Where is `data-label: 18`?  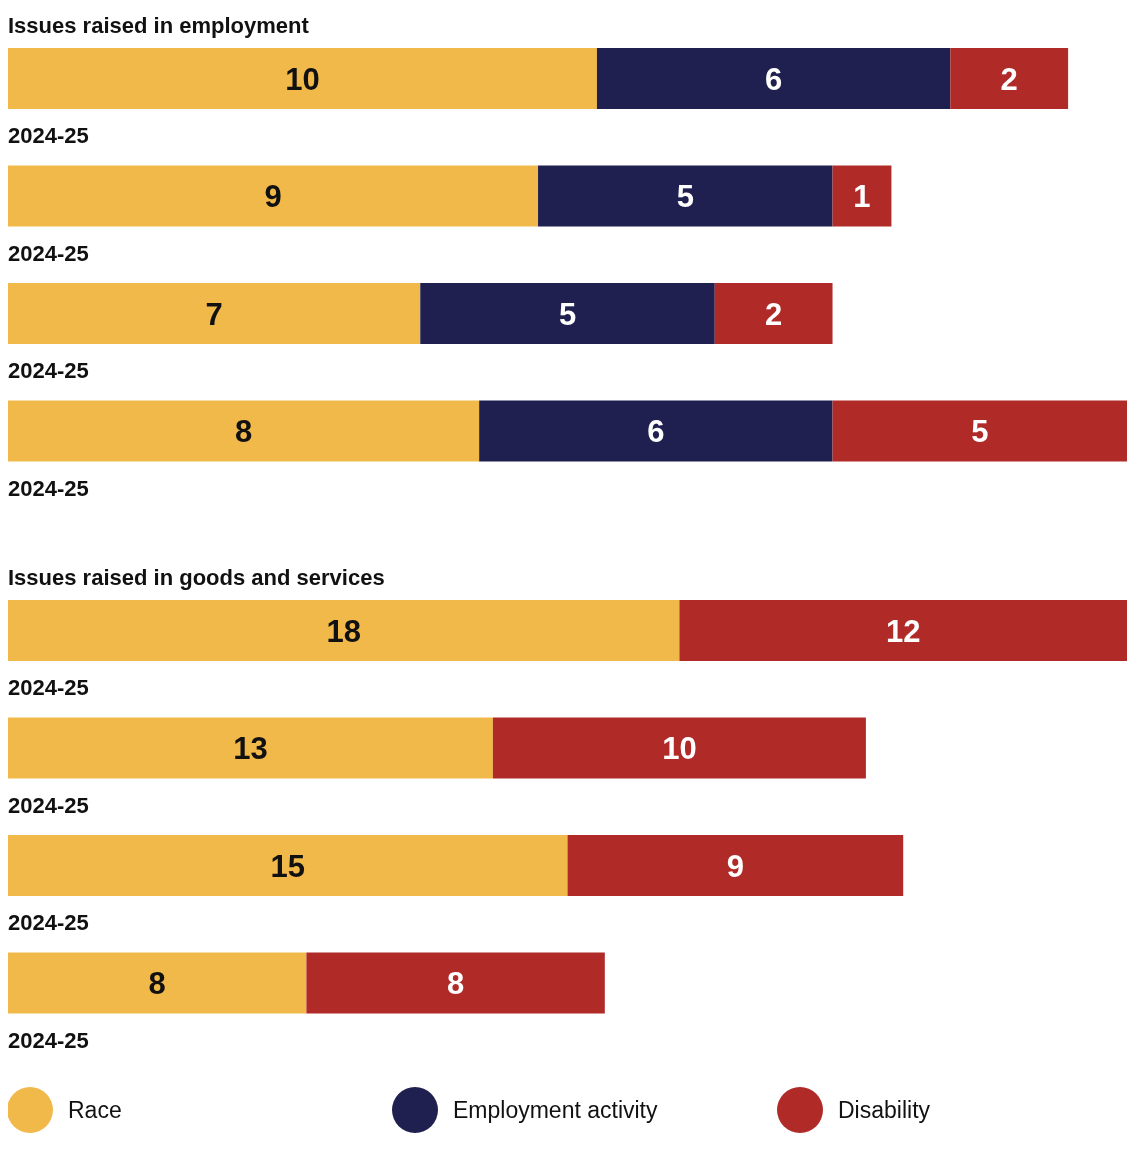 data-label: 18 is located at coordinates (343, 631).